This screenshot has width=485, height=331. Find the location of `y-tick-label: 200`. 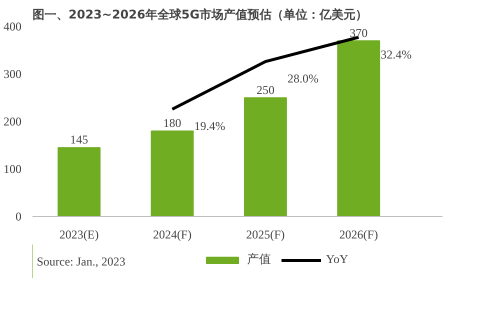

y-tick-label: 200 is located at coordinates (13, 121).